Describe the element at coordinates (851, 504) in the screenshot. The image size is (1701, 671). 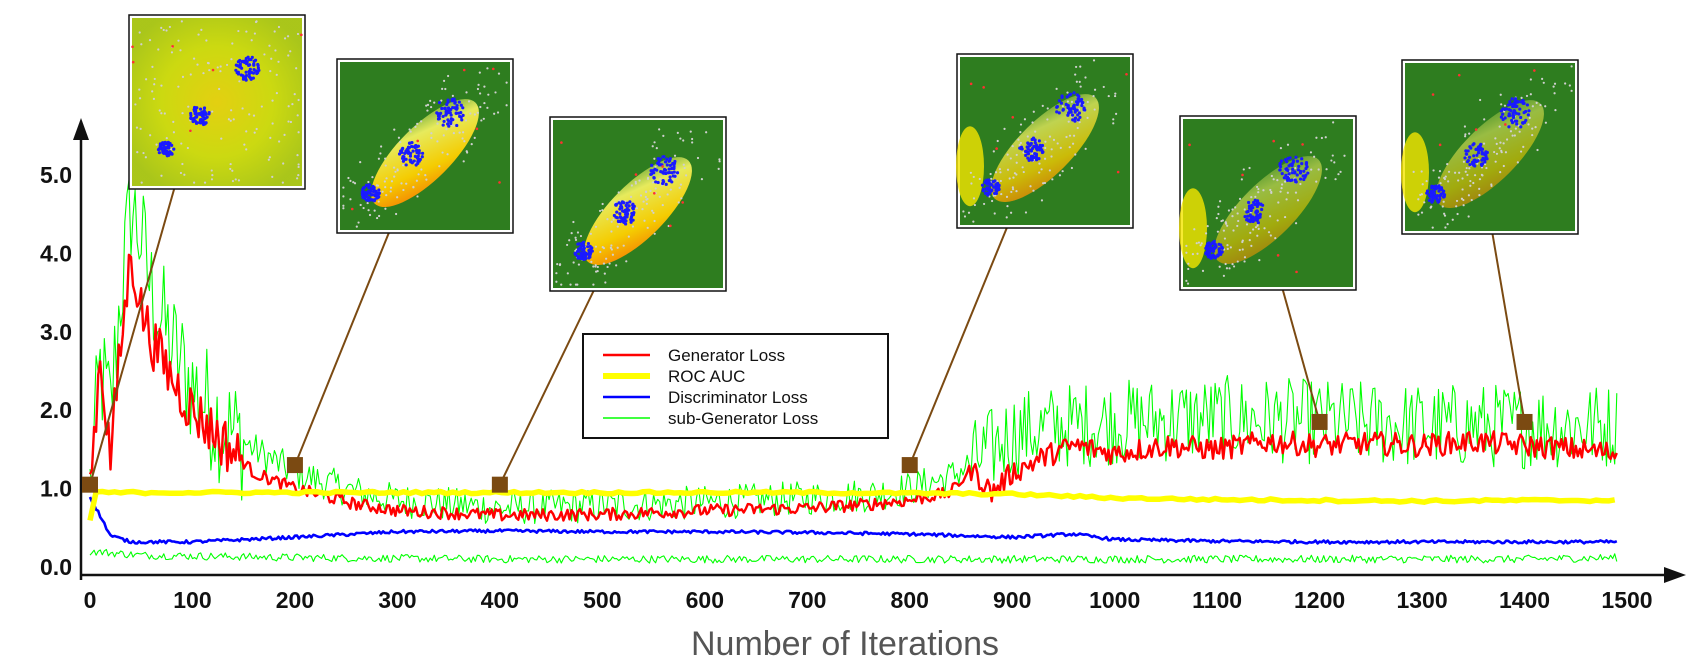
I see `series-line-roc-auc` at that location.